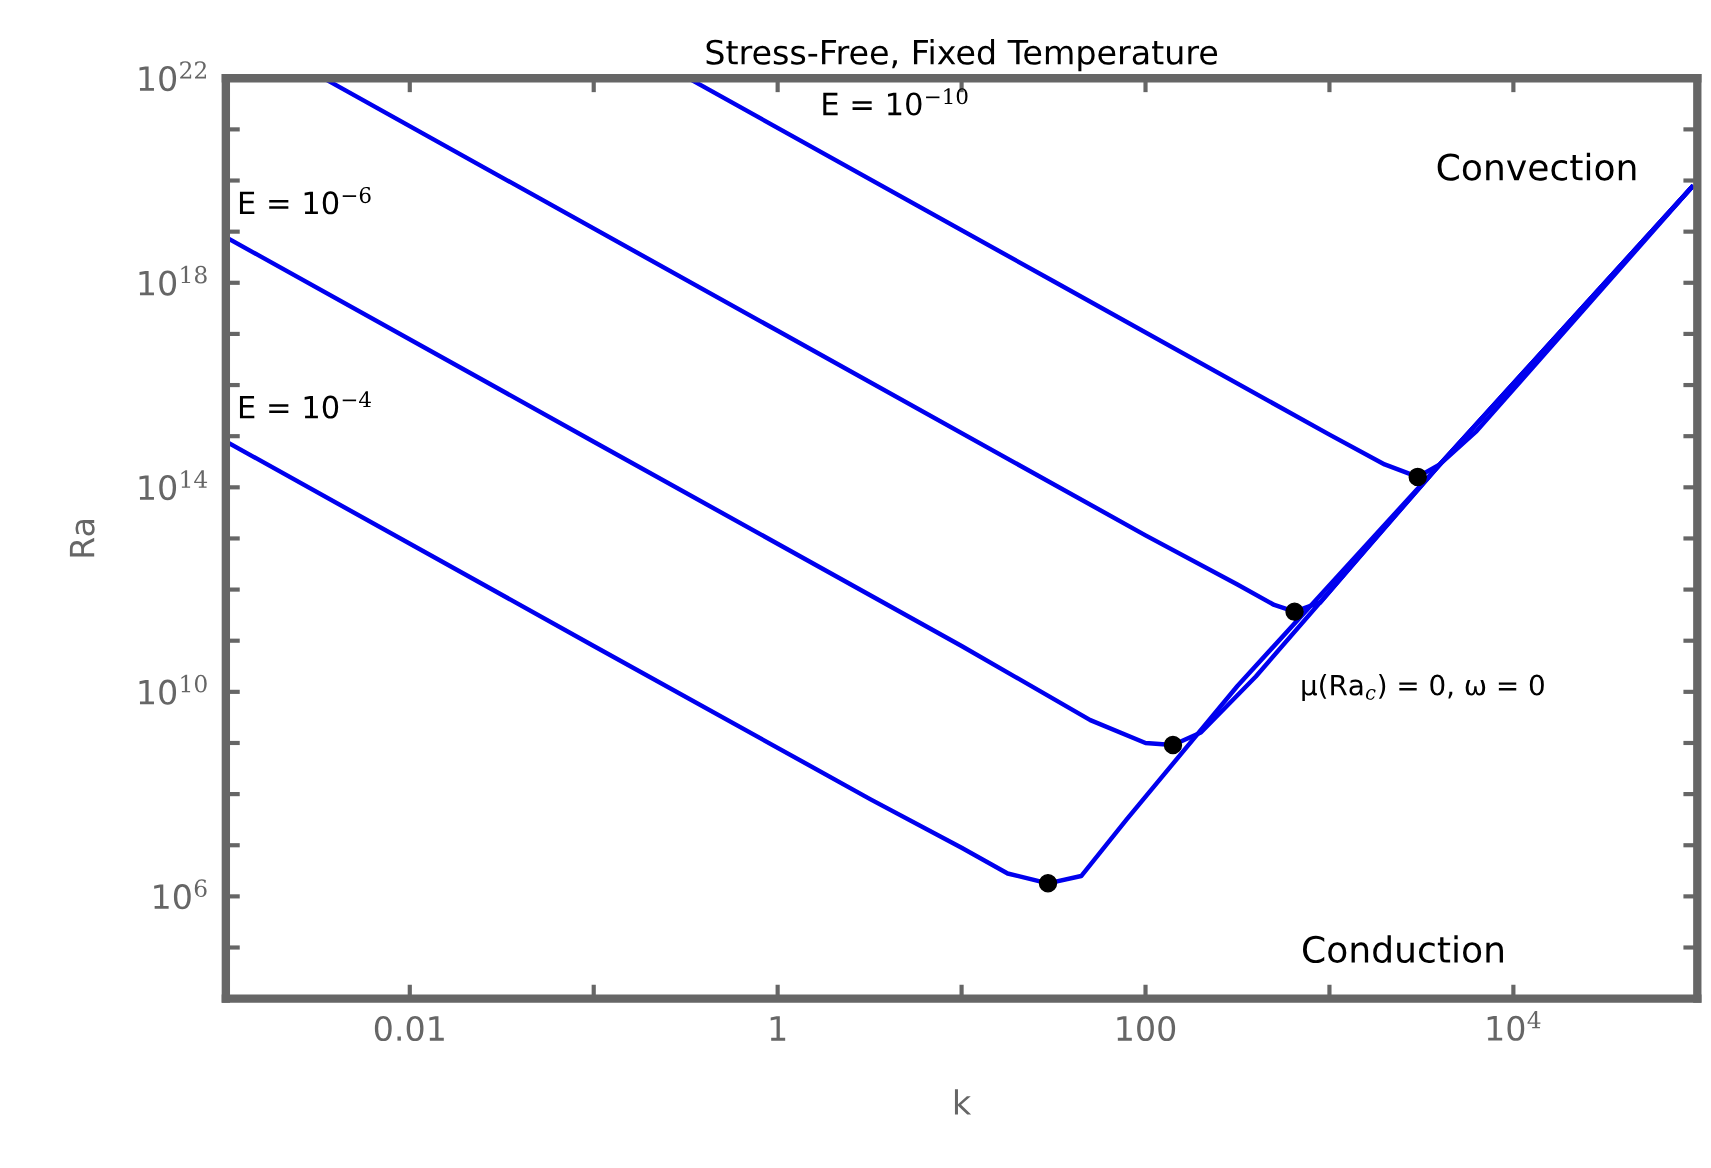  I want to click on x-tick-label: 1, so click(778, 1028).